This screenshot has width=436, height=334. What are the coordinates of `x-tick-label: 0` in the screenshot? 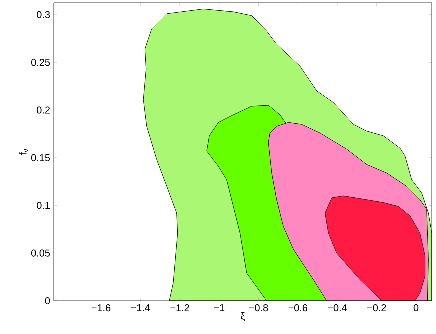 It's located at (416, 308).